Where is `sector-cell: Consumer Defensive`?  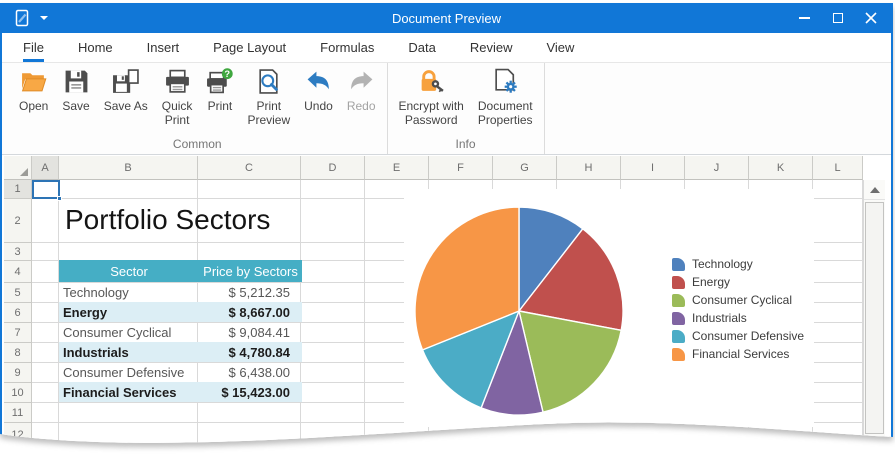 sector-cell: Consumer Defensive is located at coordinates (124, 372).